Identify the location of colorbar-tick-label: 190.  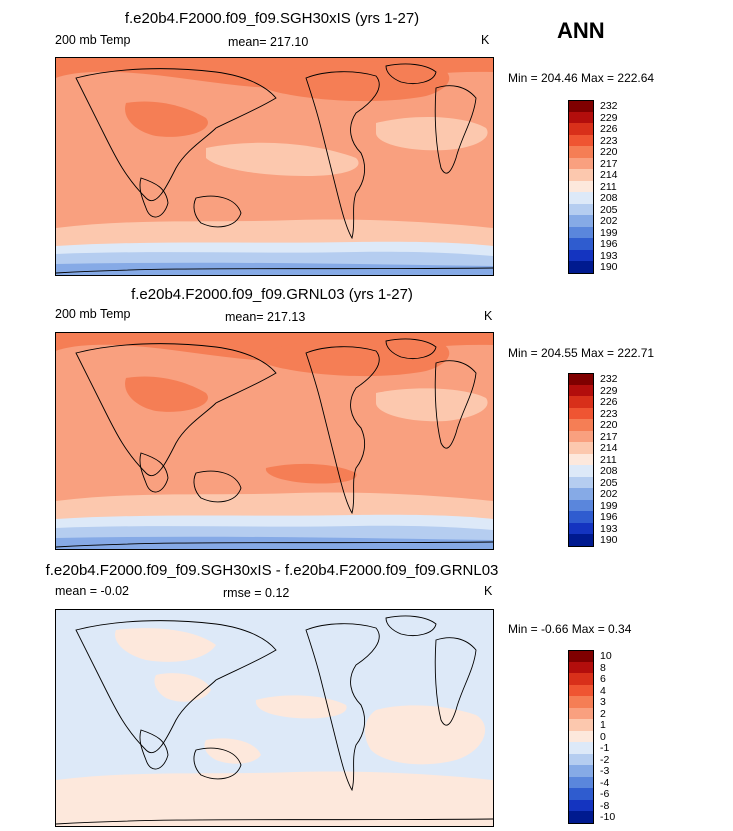
(609, 540).